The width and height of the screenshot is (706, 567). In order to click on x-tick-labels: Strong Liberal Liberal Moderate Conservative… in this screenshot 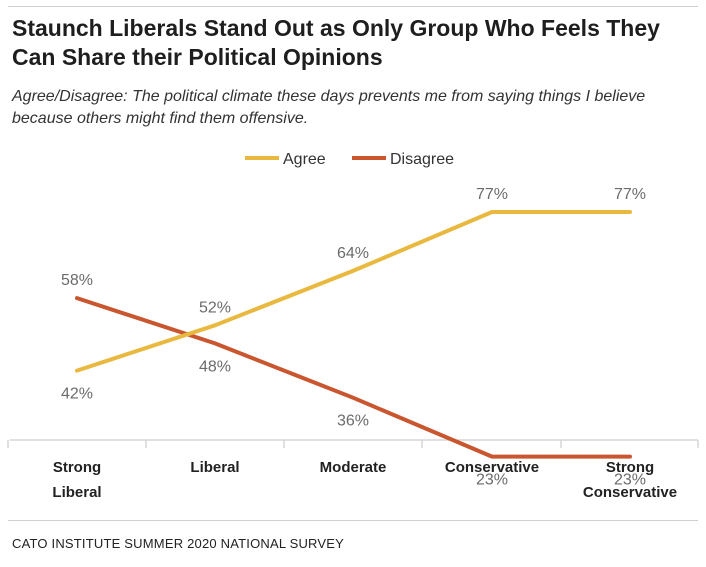, I will do `click(364, 480)`.